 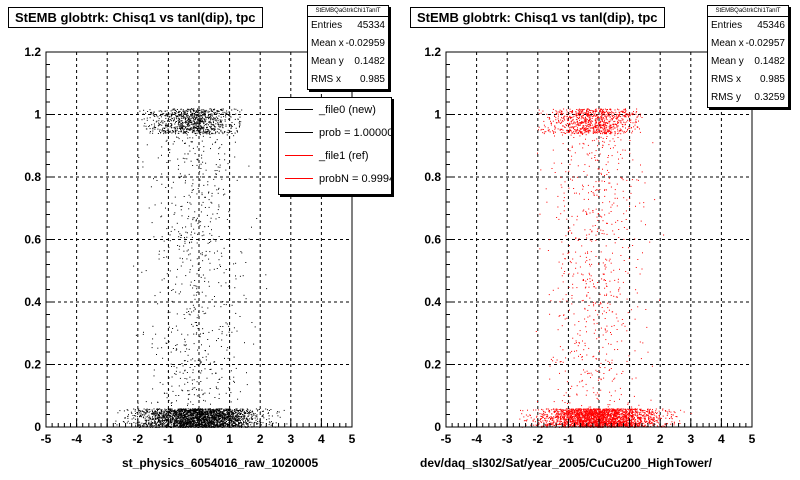 I want to click on x-tick-label: 4, so click(x=321, y=439).